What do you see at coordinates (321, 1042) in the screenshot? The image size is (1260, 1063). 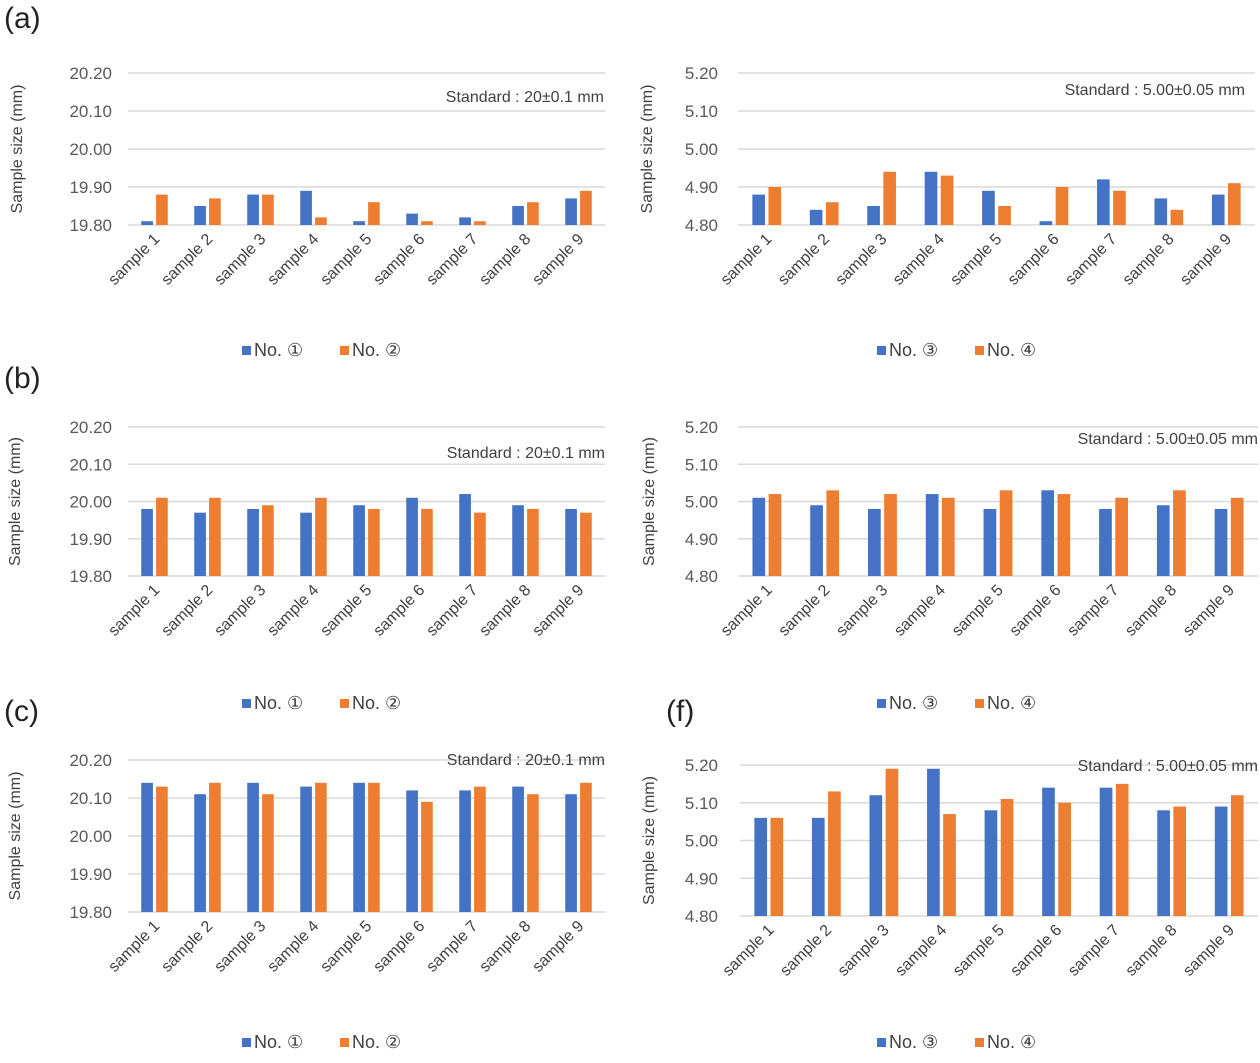 I see `legend: No. ① No. ②` at bounding box center [321, 1042].